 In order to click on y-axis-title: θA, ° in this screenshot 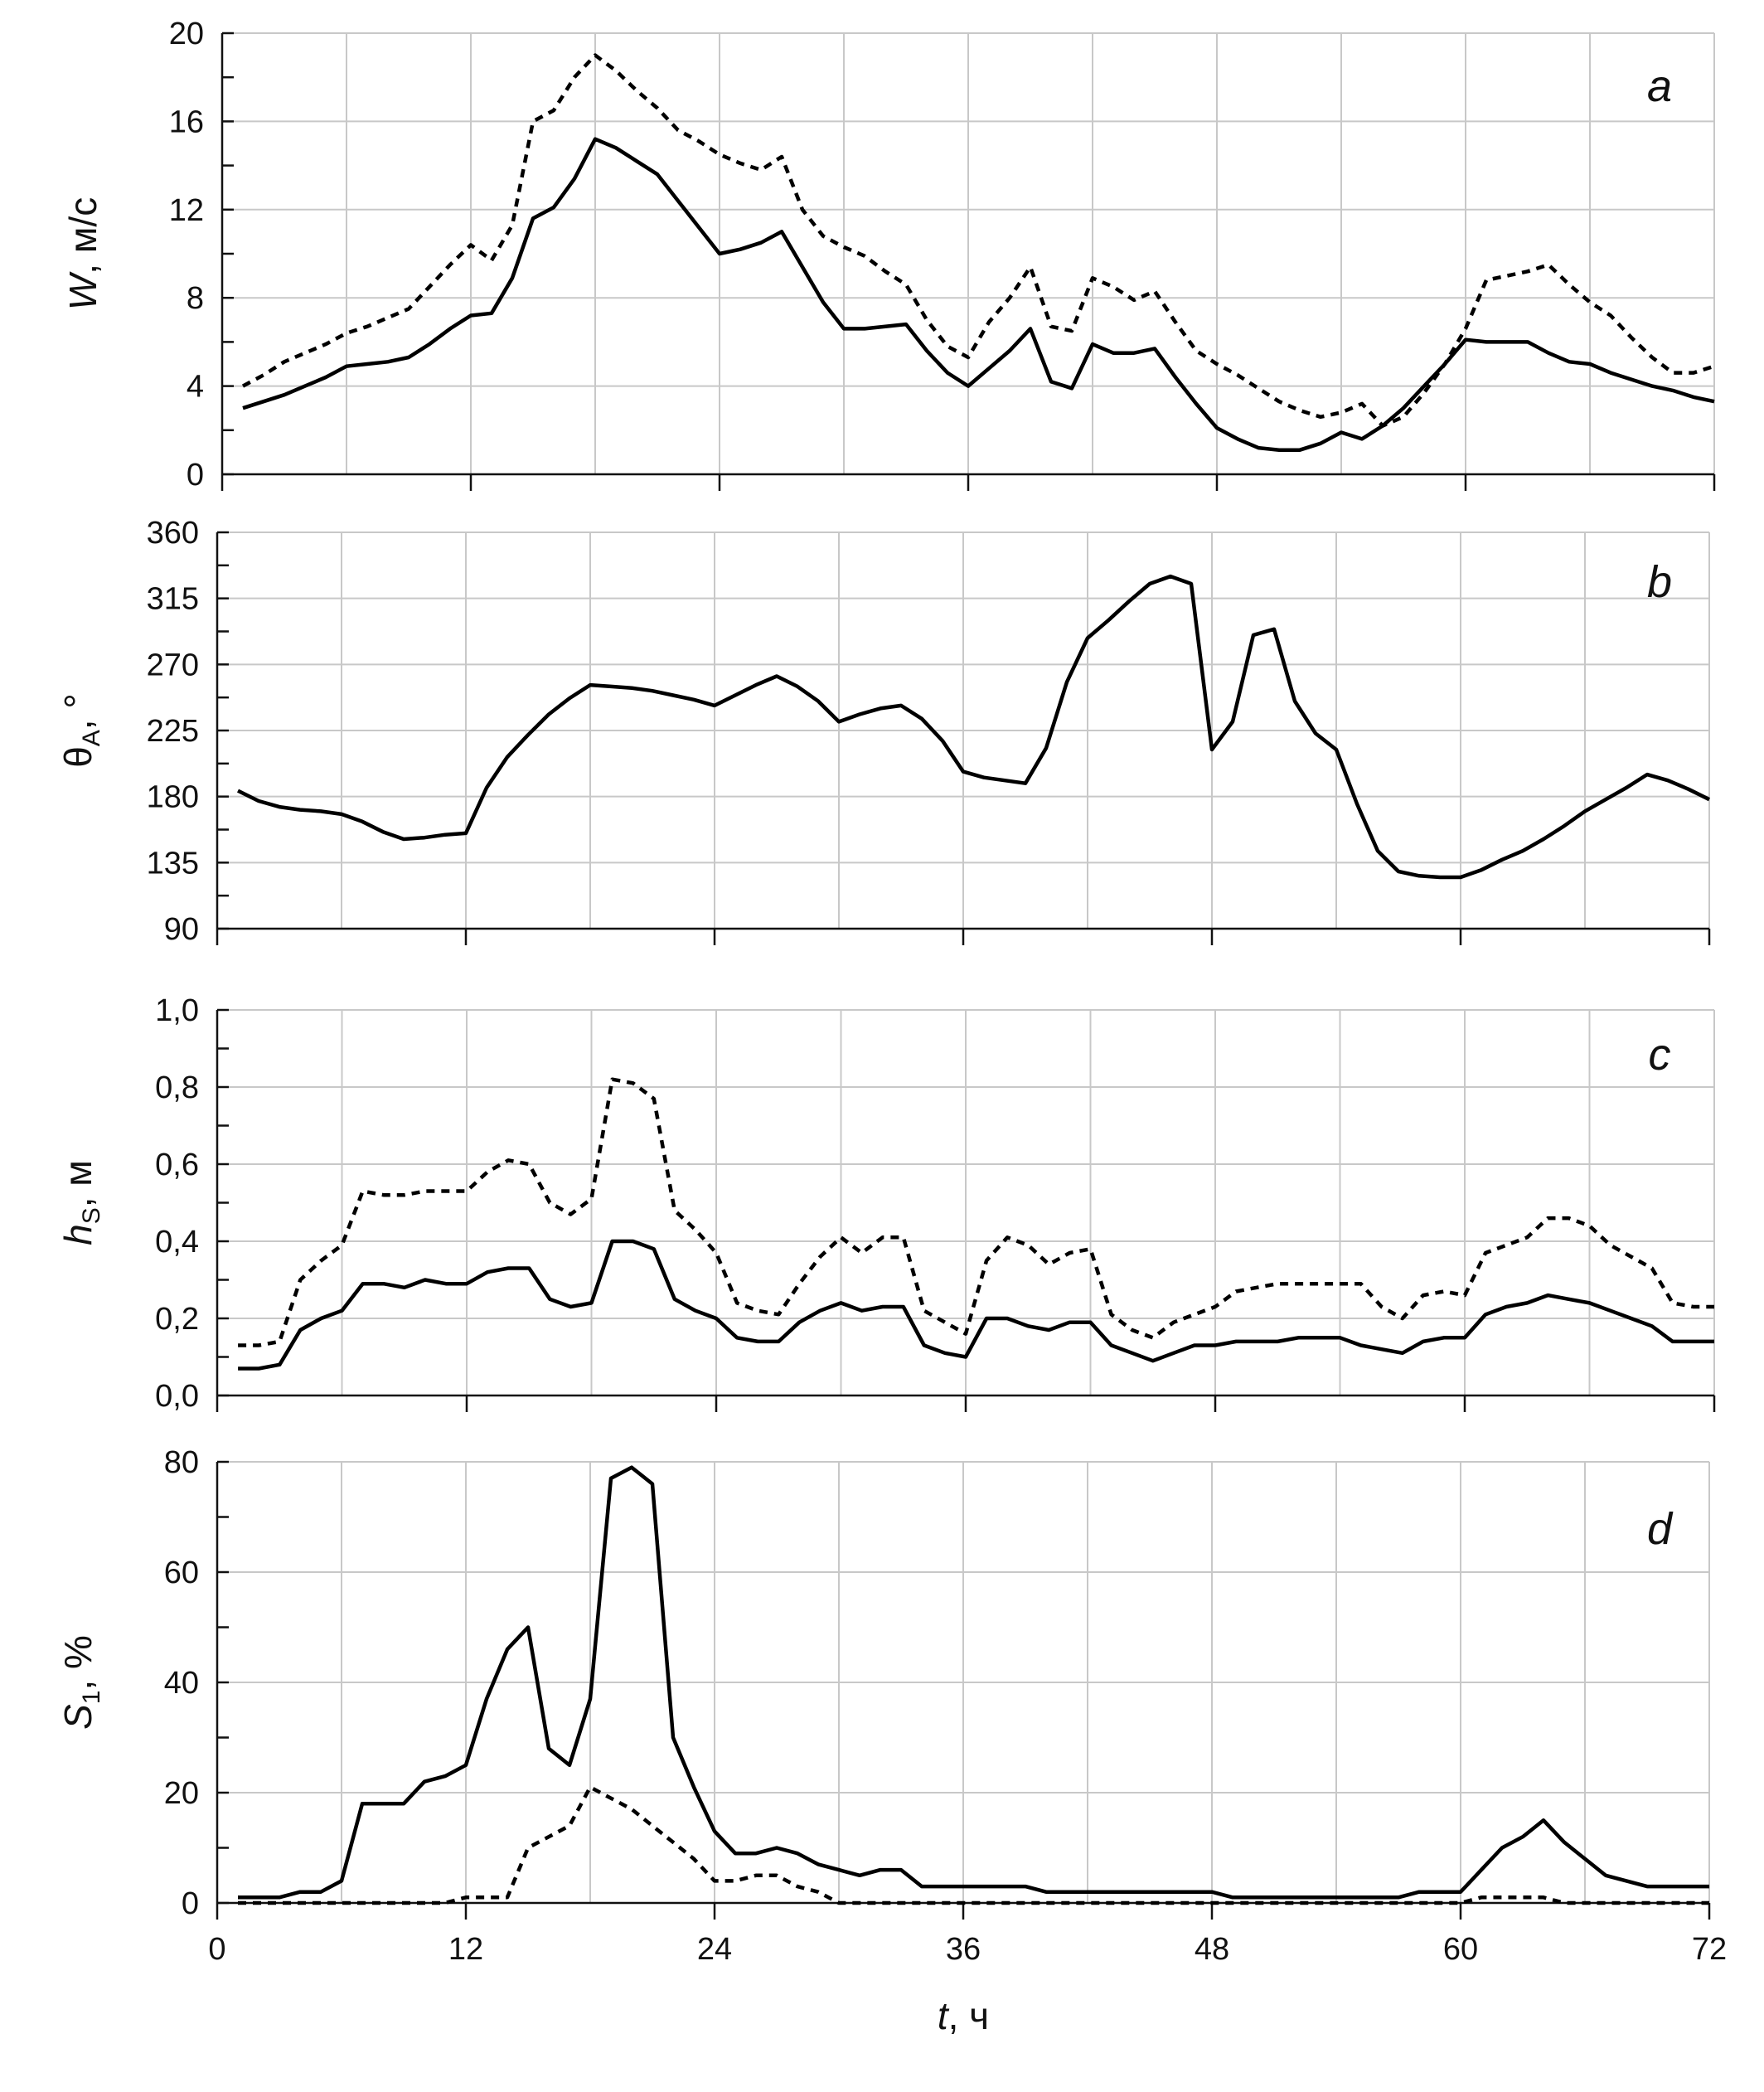, I will do `click(80, 730)`.